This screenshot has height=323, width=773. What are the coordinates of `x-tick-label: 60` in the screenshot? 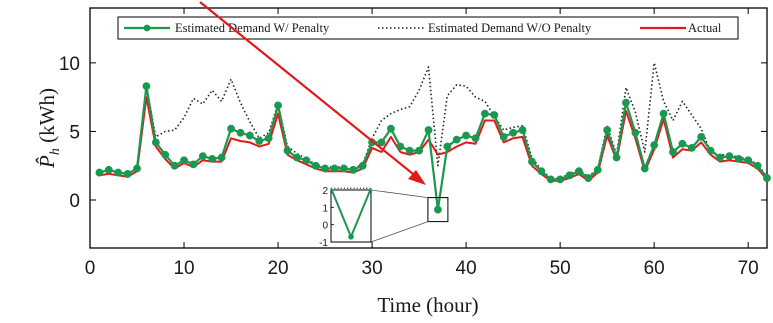 It's located at (654, 268).